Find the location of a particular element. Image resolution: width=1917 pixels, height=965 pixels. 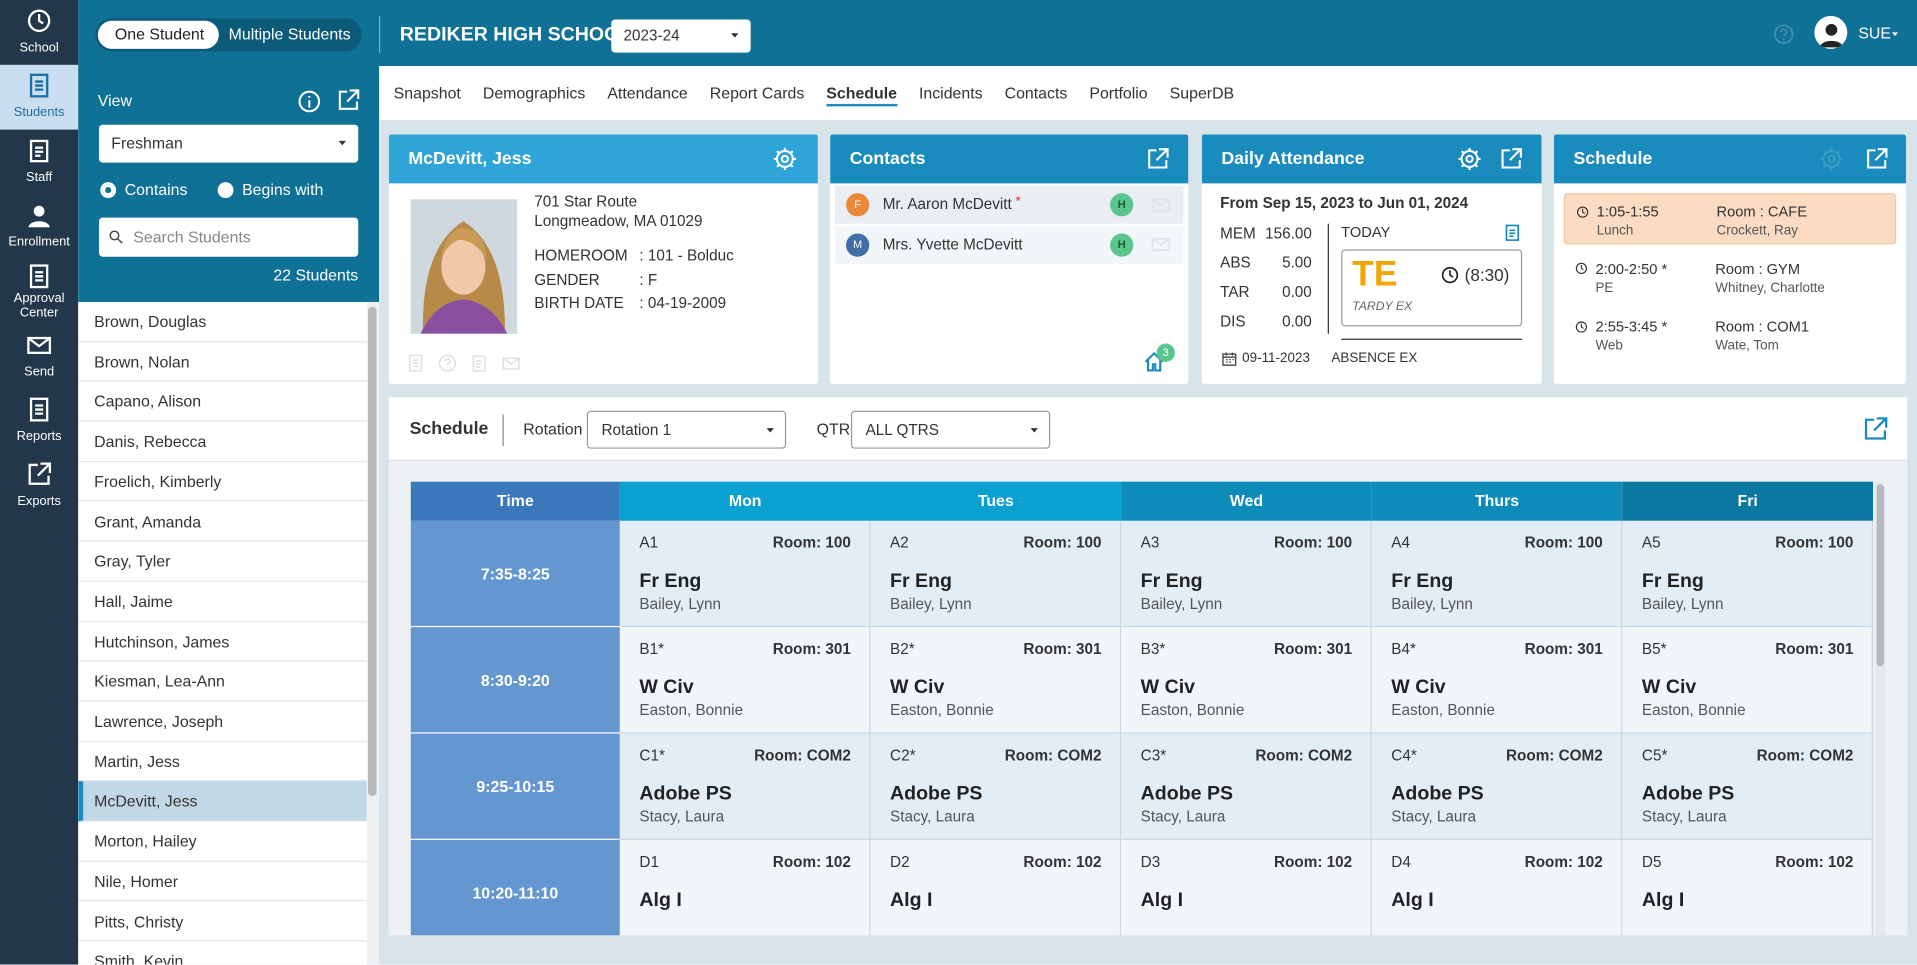

contact-row: M Mrs. Yvette McDevitt H is located at coordinates (1009, 244).